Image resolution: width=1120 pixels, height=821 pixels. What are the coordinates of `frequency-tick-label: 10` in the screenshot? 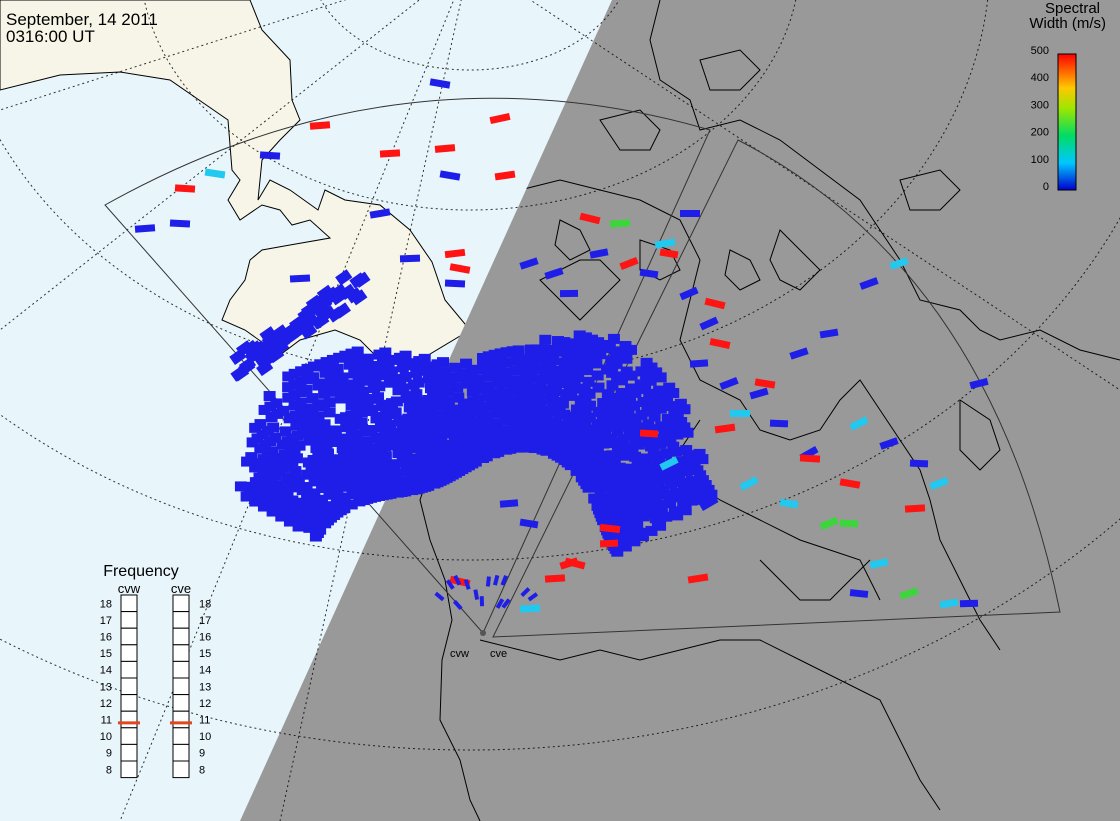 It's located at (106, 737).